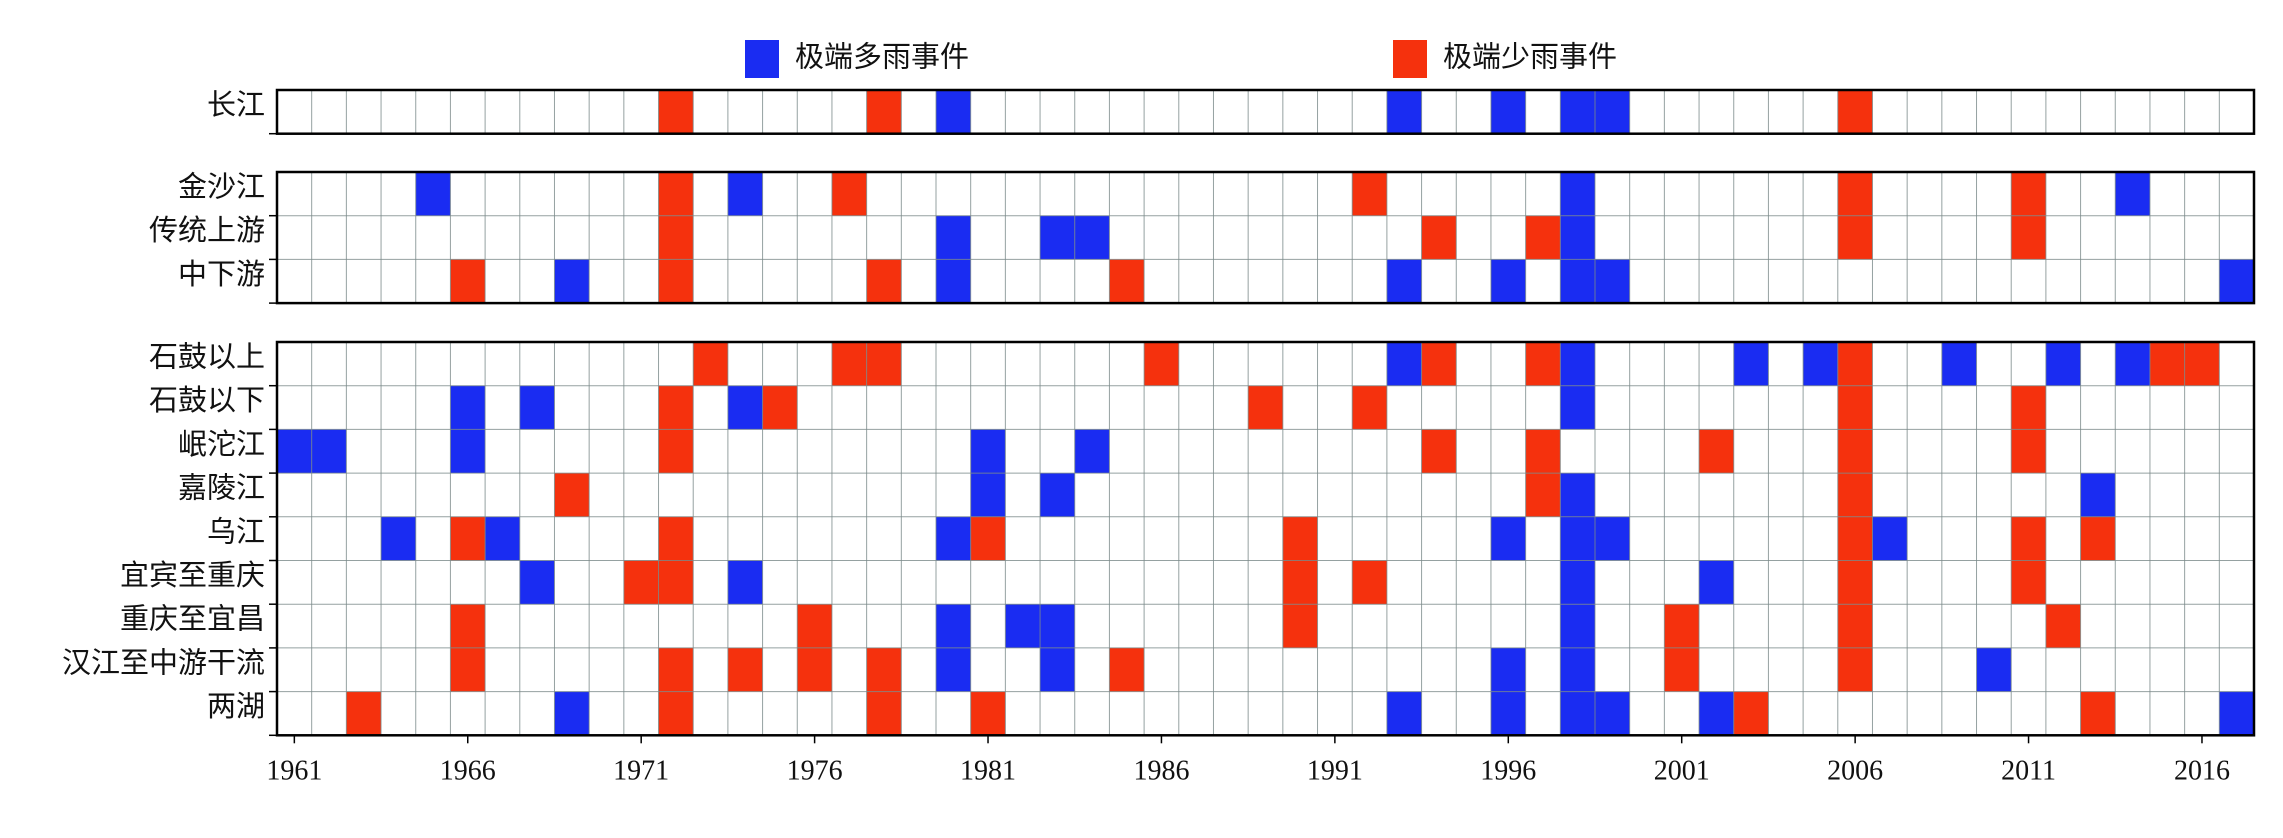 Image resolution: width=2283 pixels, height=838 pixels. What do you see at coordinates (192, 619) in the screenshot?
I see `row-label: 重庆至宜昌` at bounding box center [192, 619].